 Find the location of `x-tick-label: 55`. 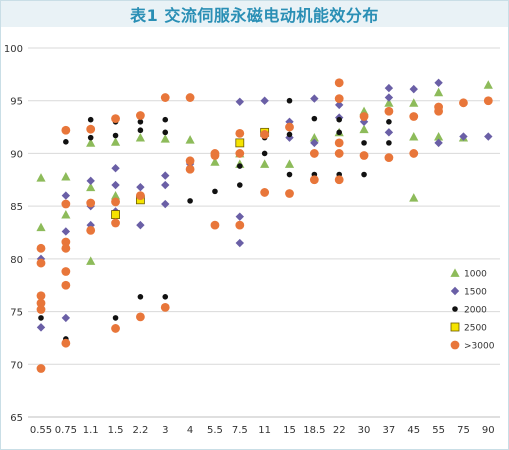

x-tick-label: 55 is located at coordinates (438, 430).